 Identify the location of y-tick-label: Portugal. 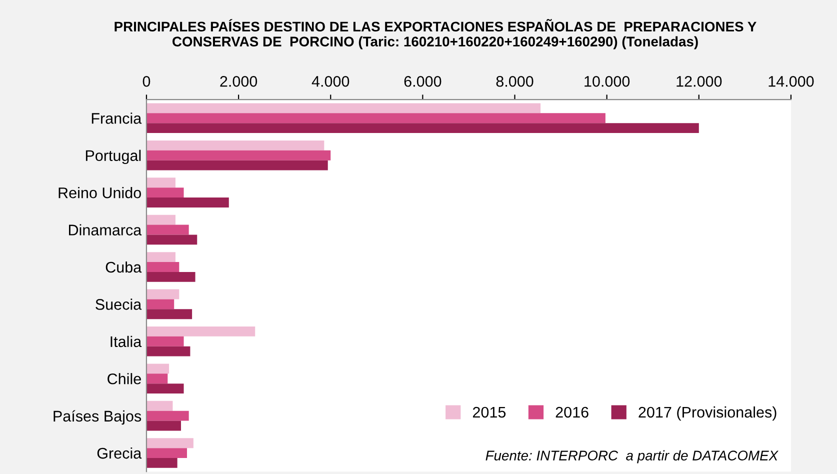
(113, 157).